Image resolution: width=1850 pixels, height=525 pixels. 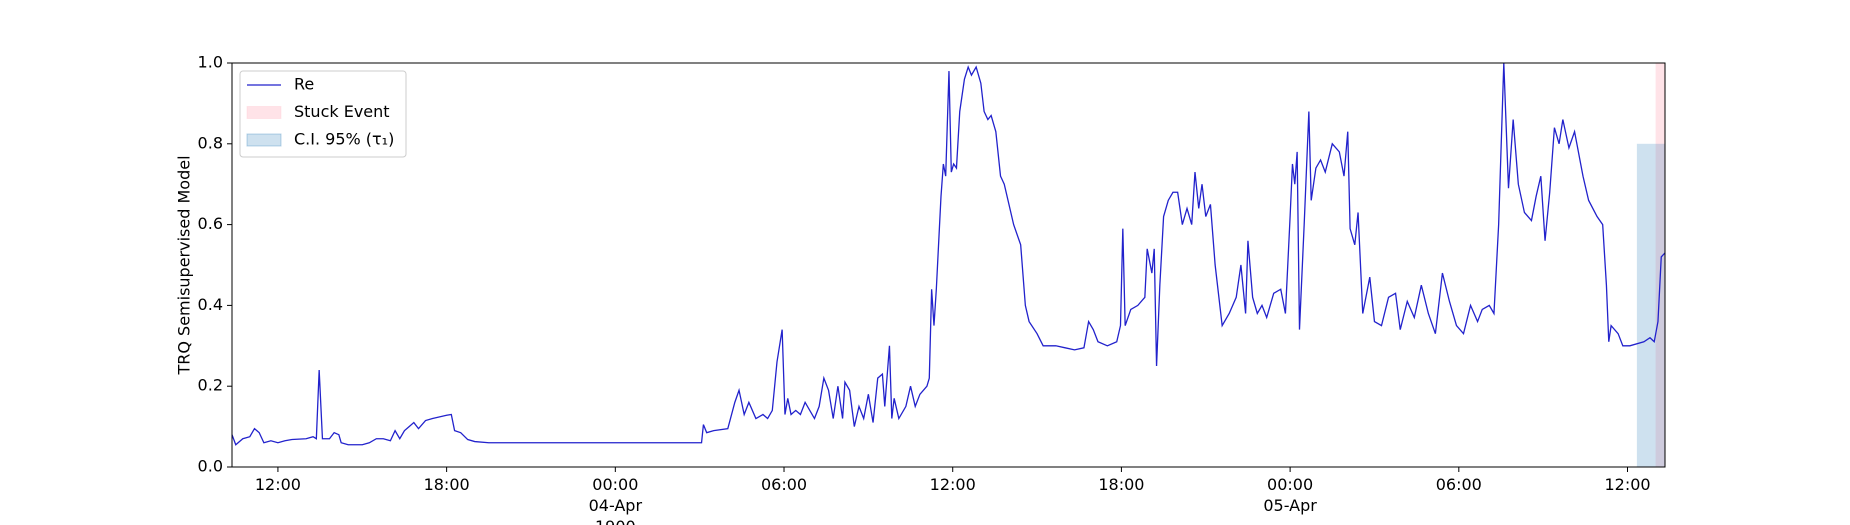 I want to click on y-tick-label: 0.2, so click(x=210, y=385).